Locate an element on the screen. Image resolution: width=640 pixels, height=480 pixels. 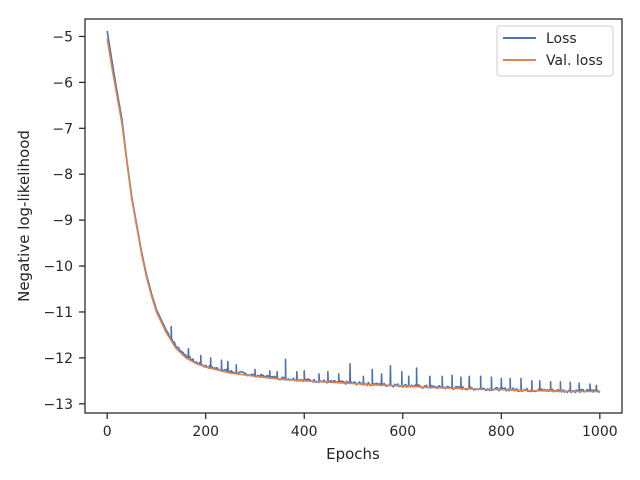
y-tick-label: −9 is located at coordinates (62, 221).